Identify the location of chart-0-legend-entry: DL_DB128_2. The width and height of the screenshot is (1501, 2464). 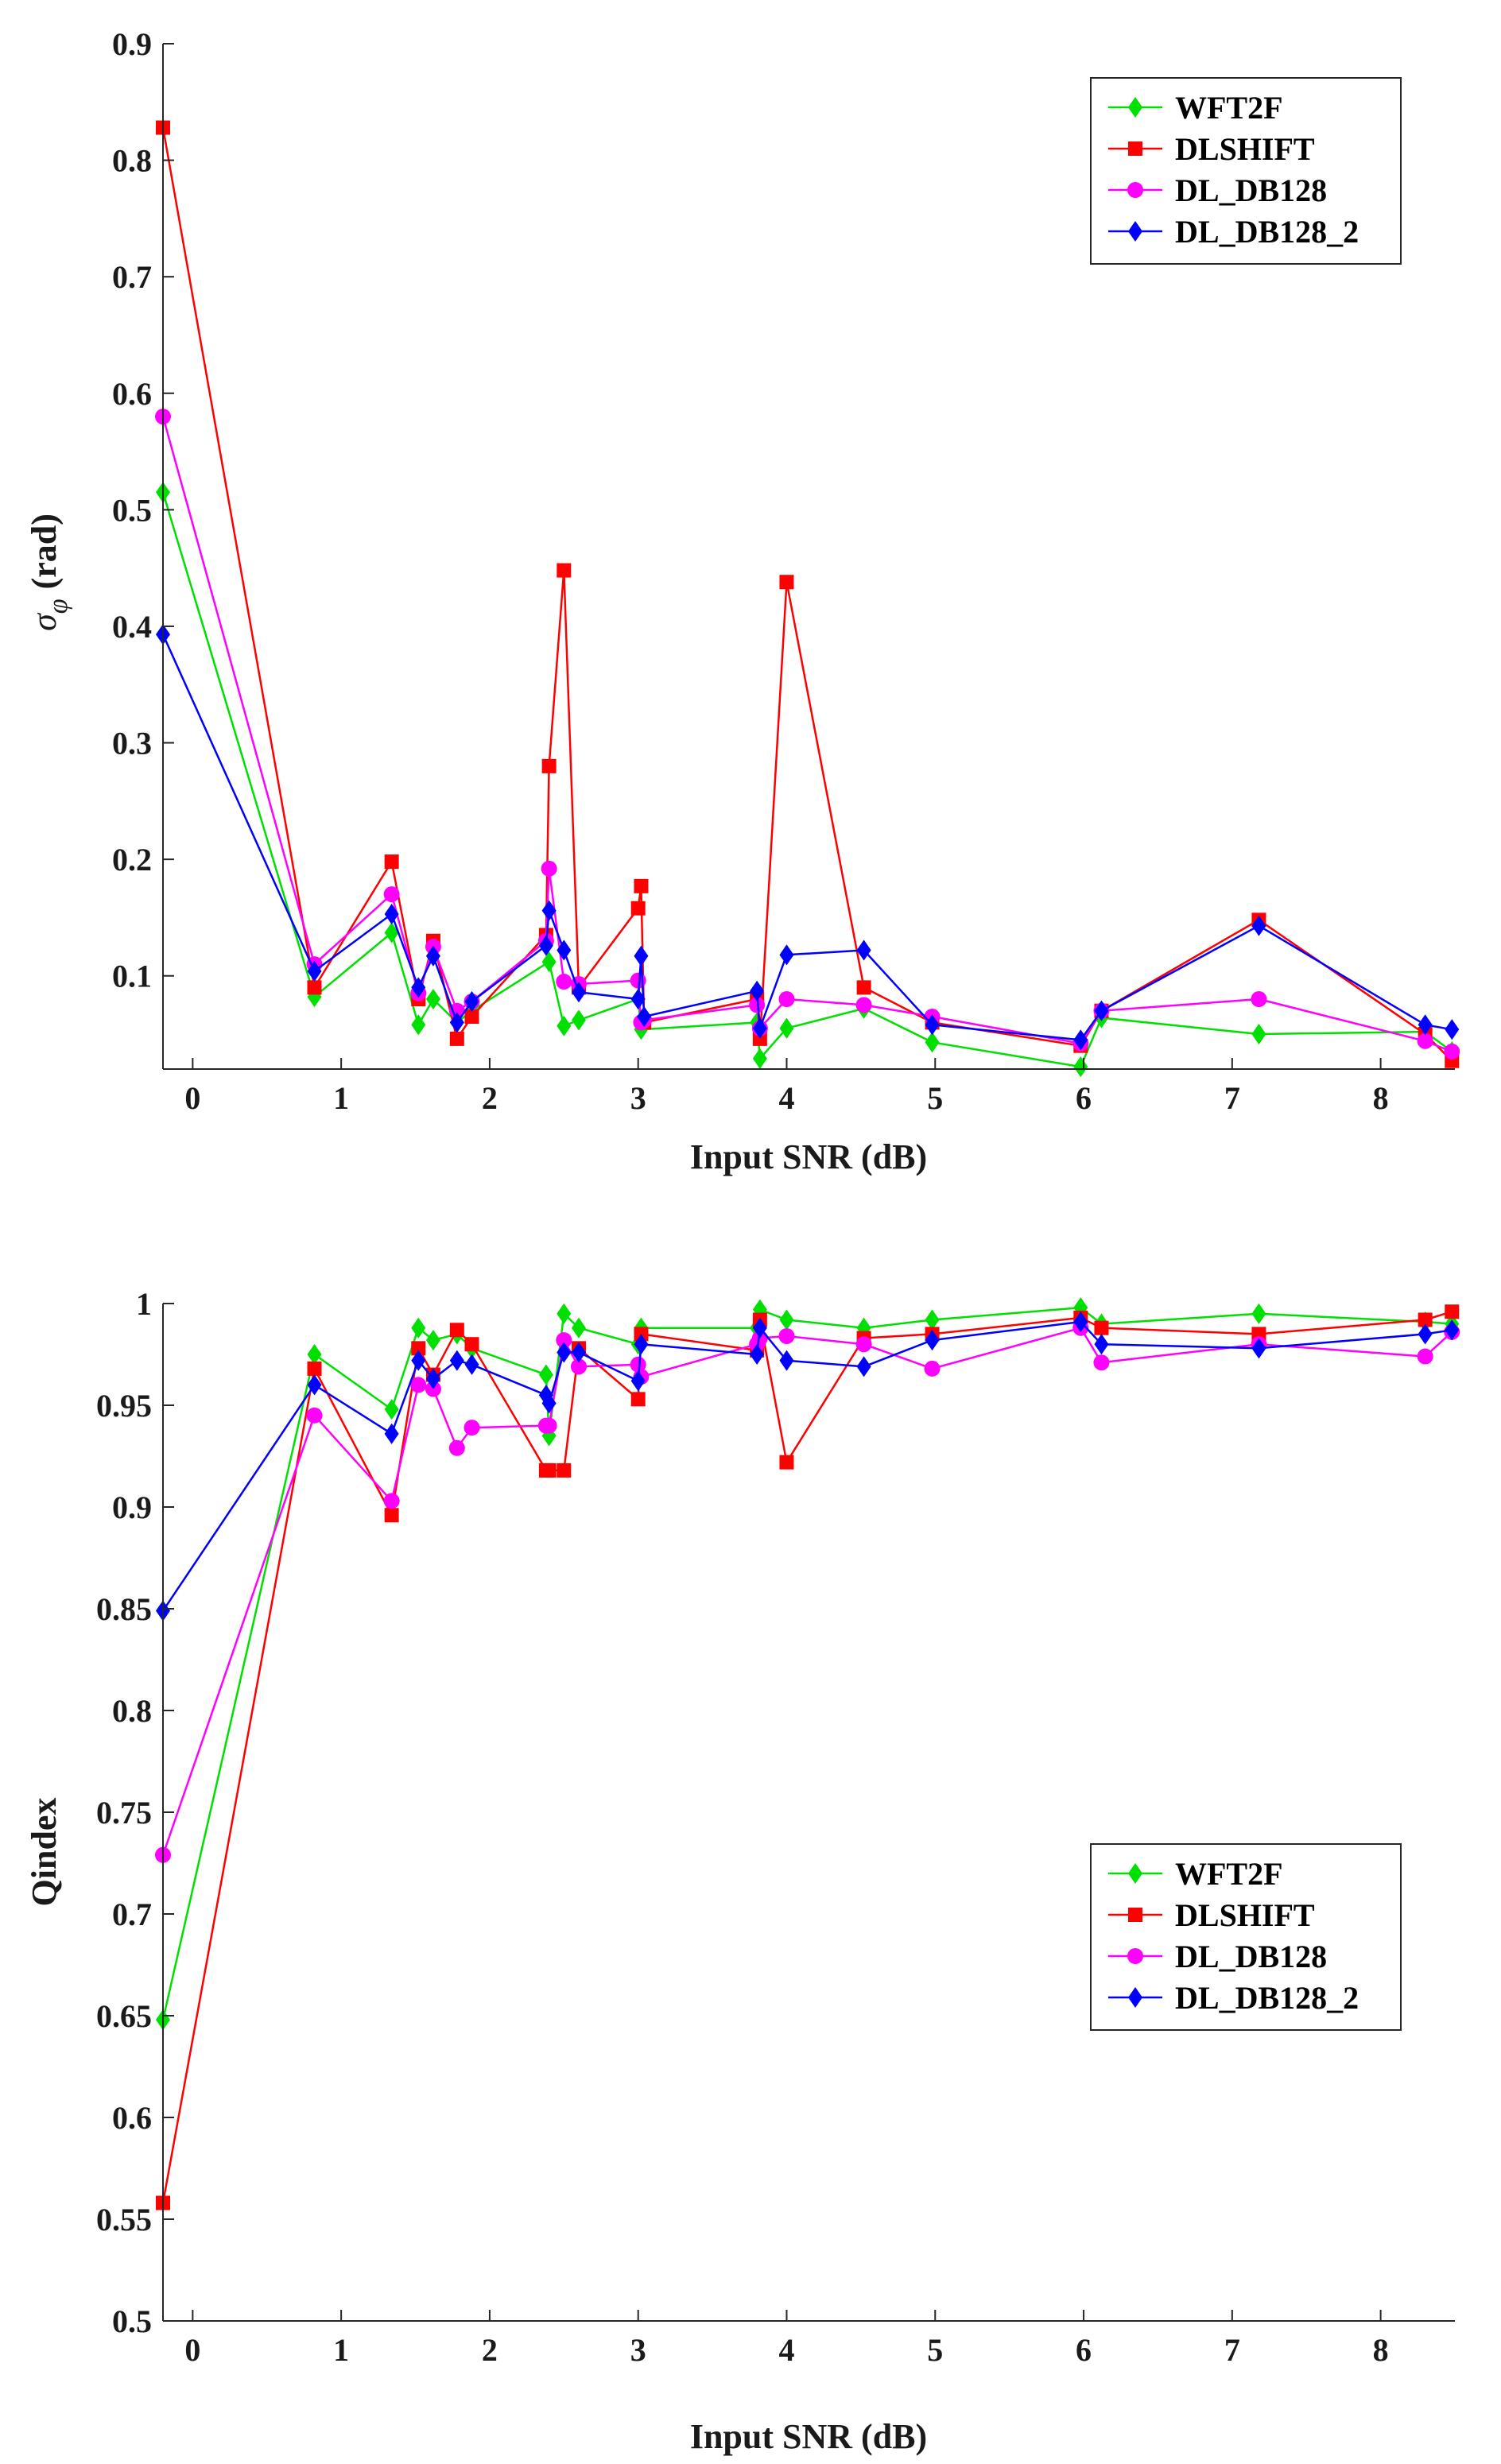
(1233, 232).